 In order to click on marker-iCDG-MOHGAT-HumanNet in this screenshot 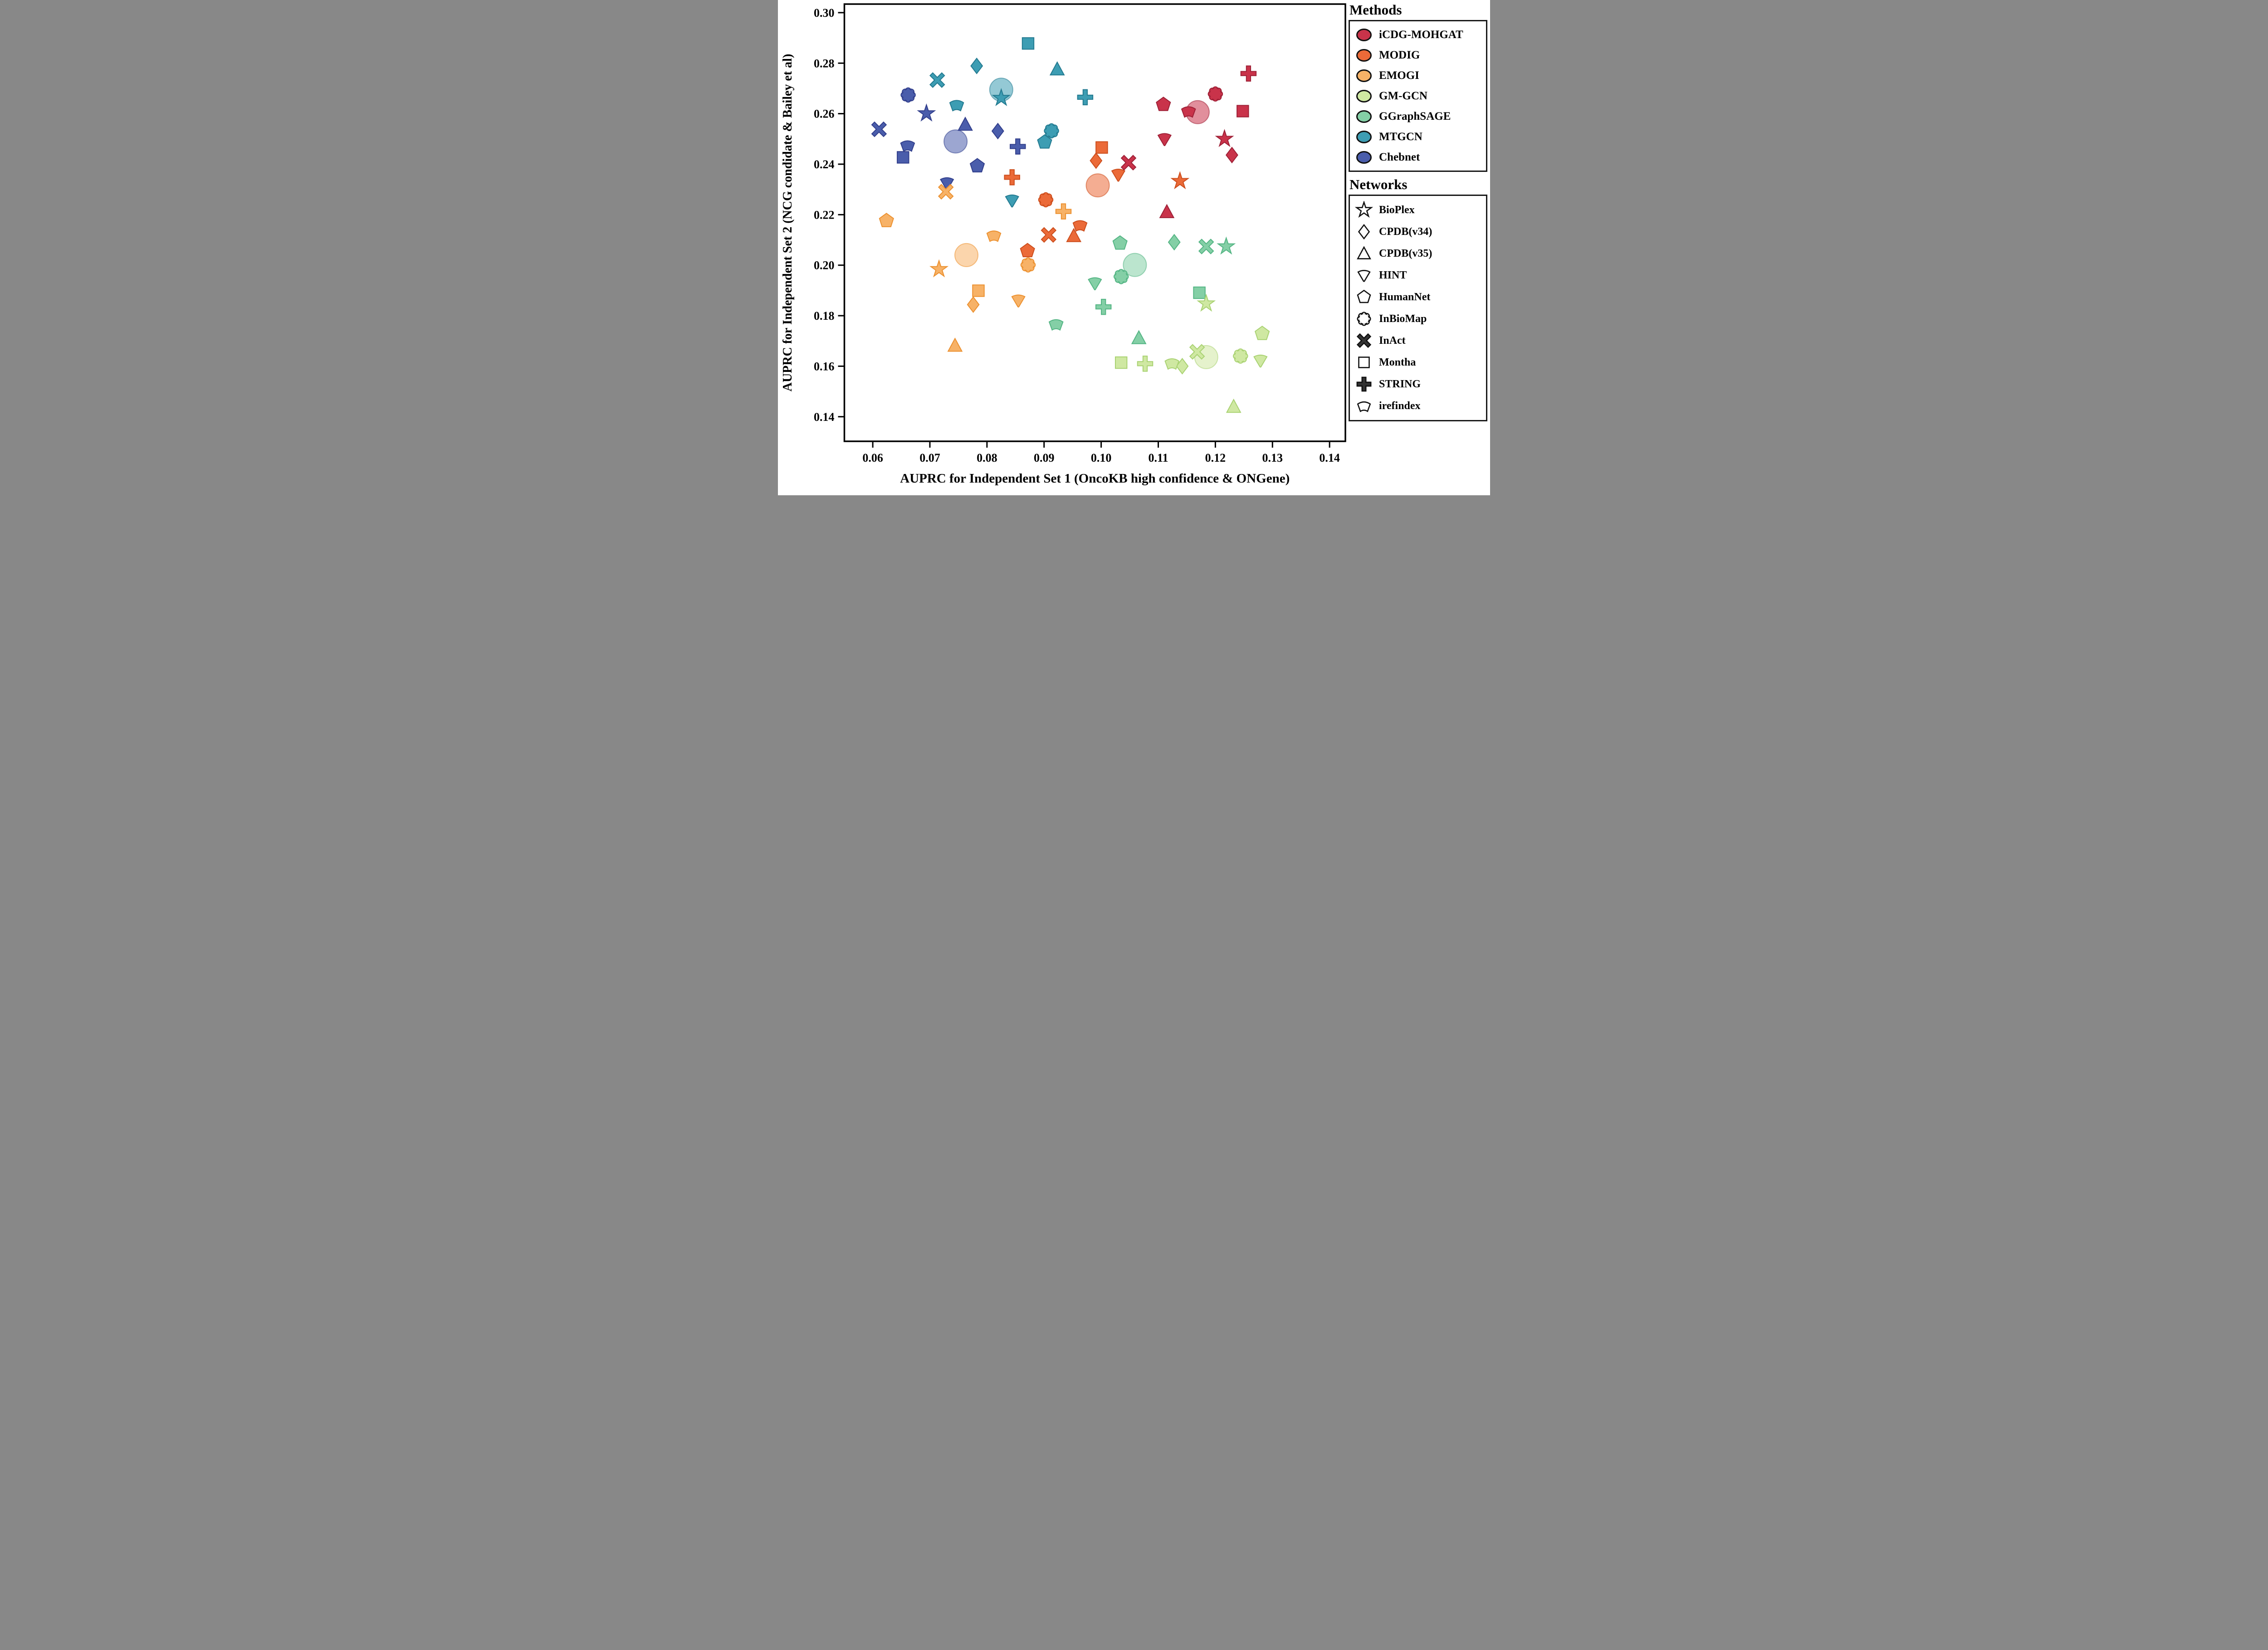, I will do `click(1163, 104)`.